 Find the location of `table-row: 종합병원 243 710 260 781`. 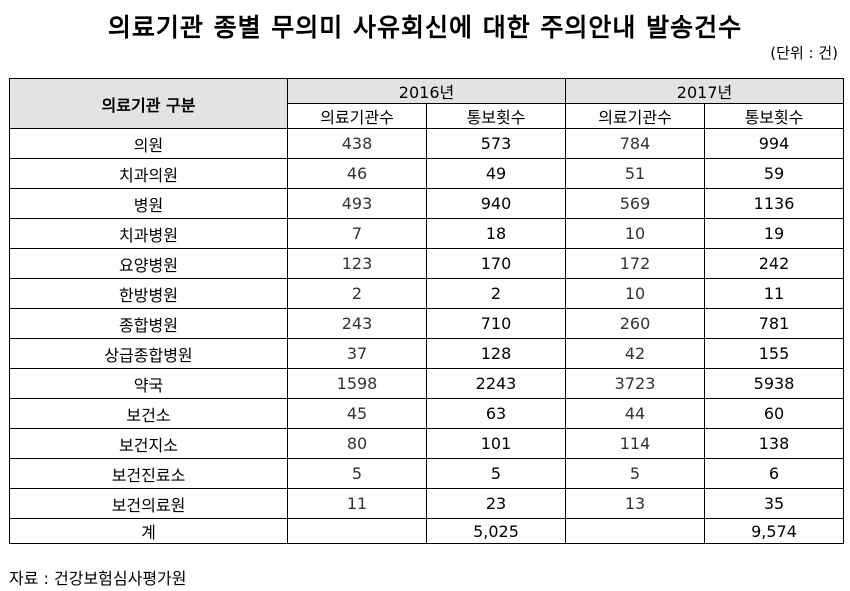

table-row: 종합병원 243 710 260 781 is located at coordinates (427, 323).